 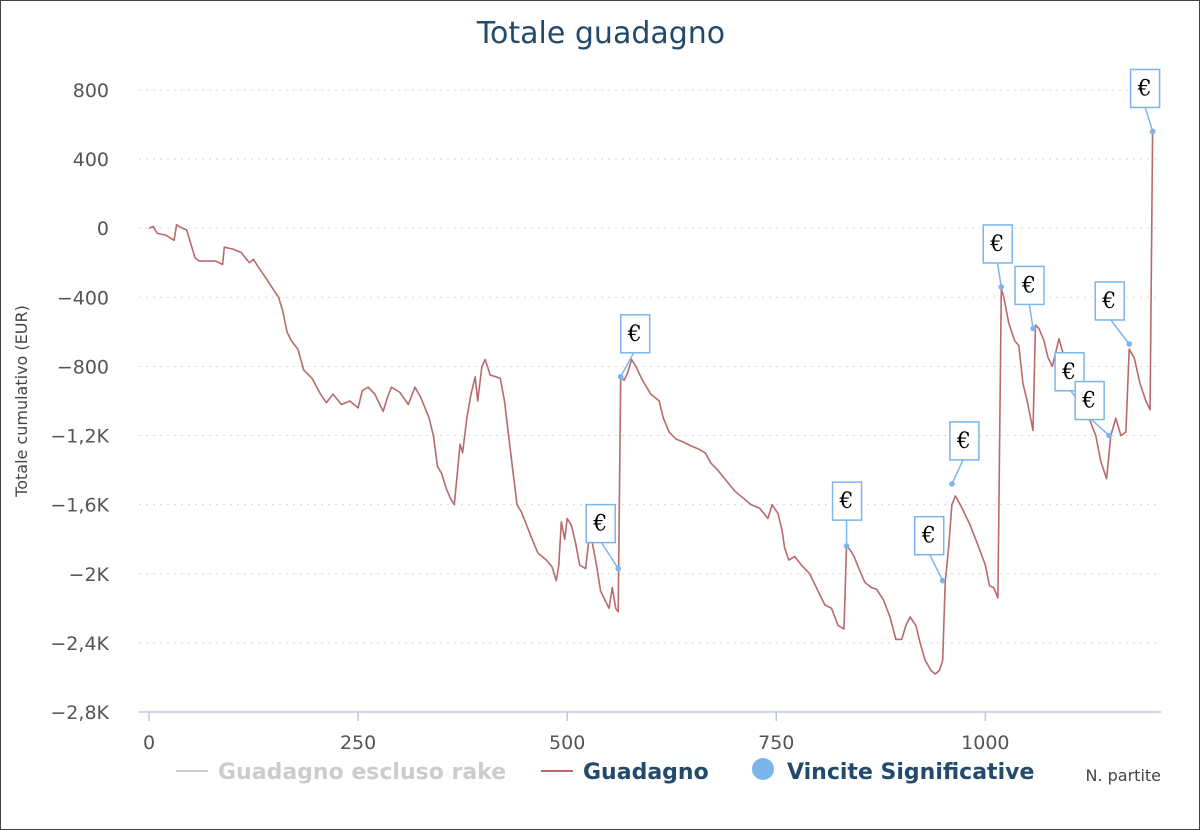 What do you see at coordinates (21, 401) in the screenshot?
I see `y-axis-title: Totale cumulativo (EUR)` at bounding box center [21, 401].